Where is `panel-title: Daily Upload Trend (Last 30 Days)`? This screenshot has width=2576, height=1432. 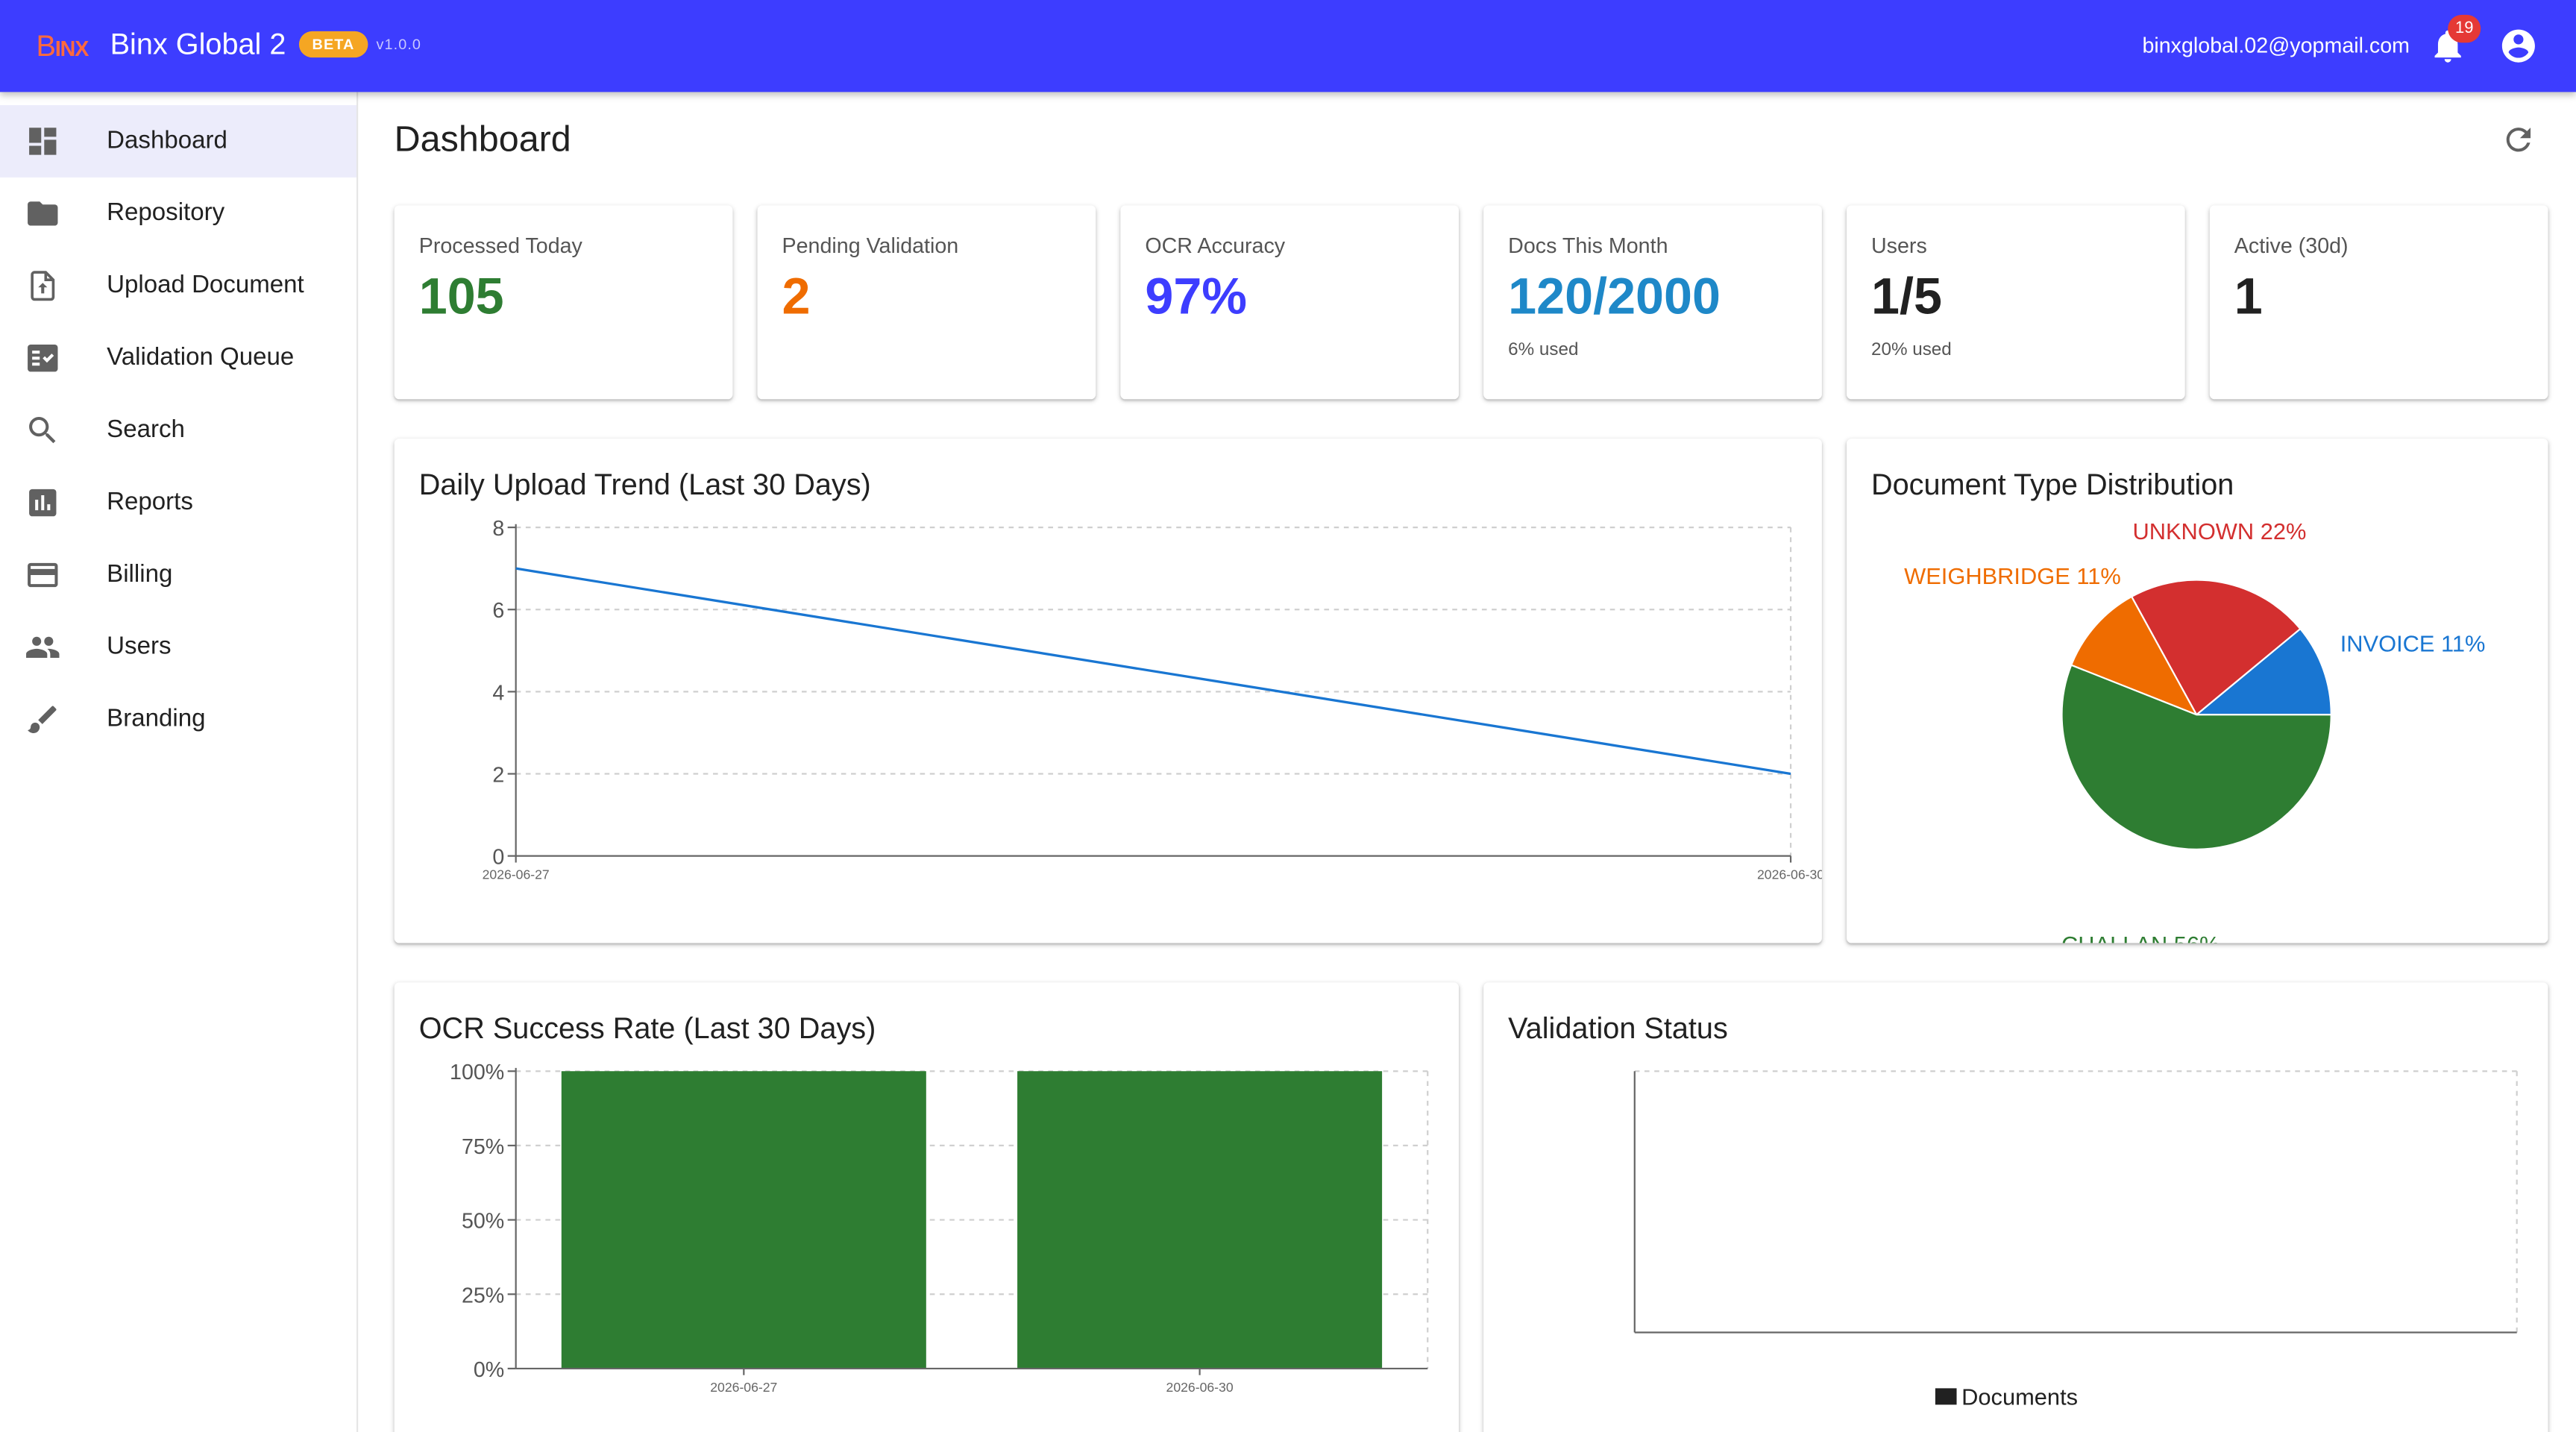
panel-title: Daily Upload Trend (Last 30 Days) is located at coordinates (645, 484).